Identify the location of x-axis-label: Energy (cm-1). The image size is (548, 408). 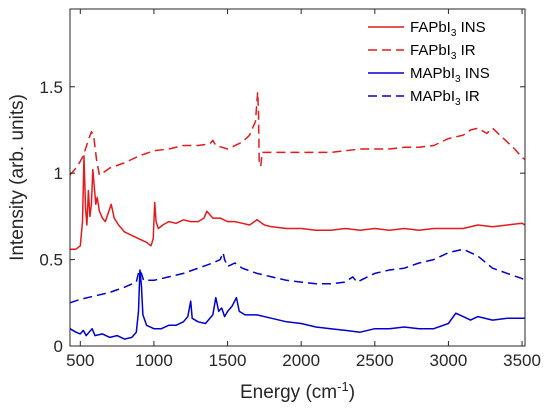
(297, 391).